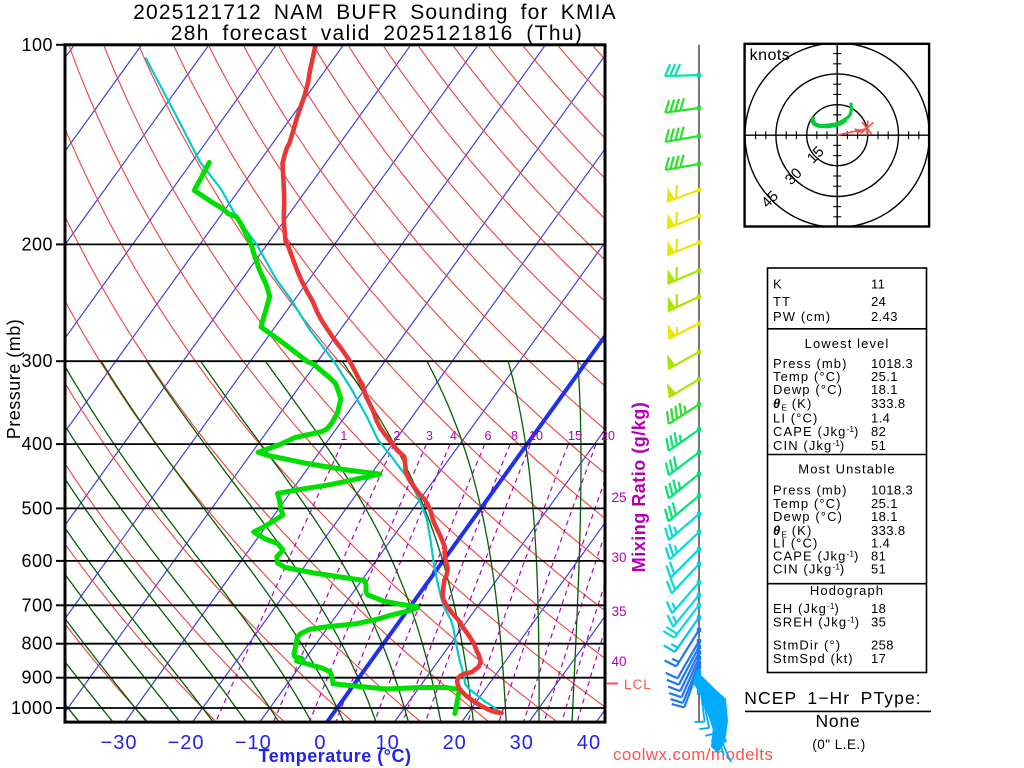 The height and width of the screenshot is (768, 1024). I want to click on svg-text: None, so click(837, 721).